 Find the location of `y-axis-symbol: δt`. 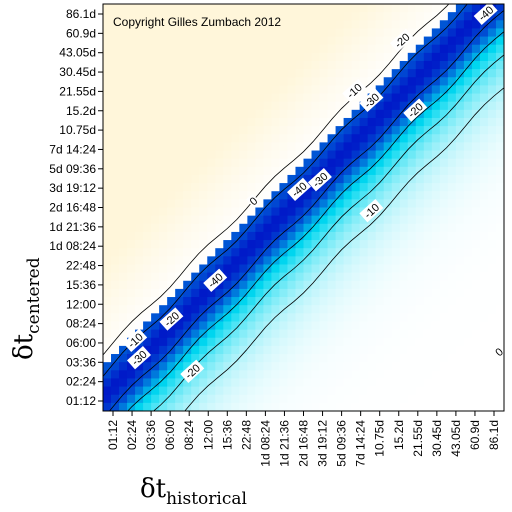

y-axis-symbol: δt is located at coordinates (24, 346).